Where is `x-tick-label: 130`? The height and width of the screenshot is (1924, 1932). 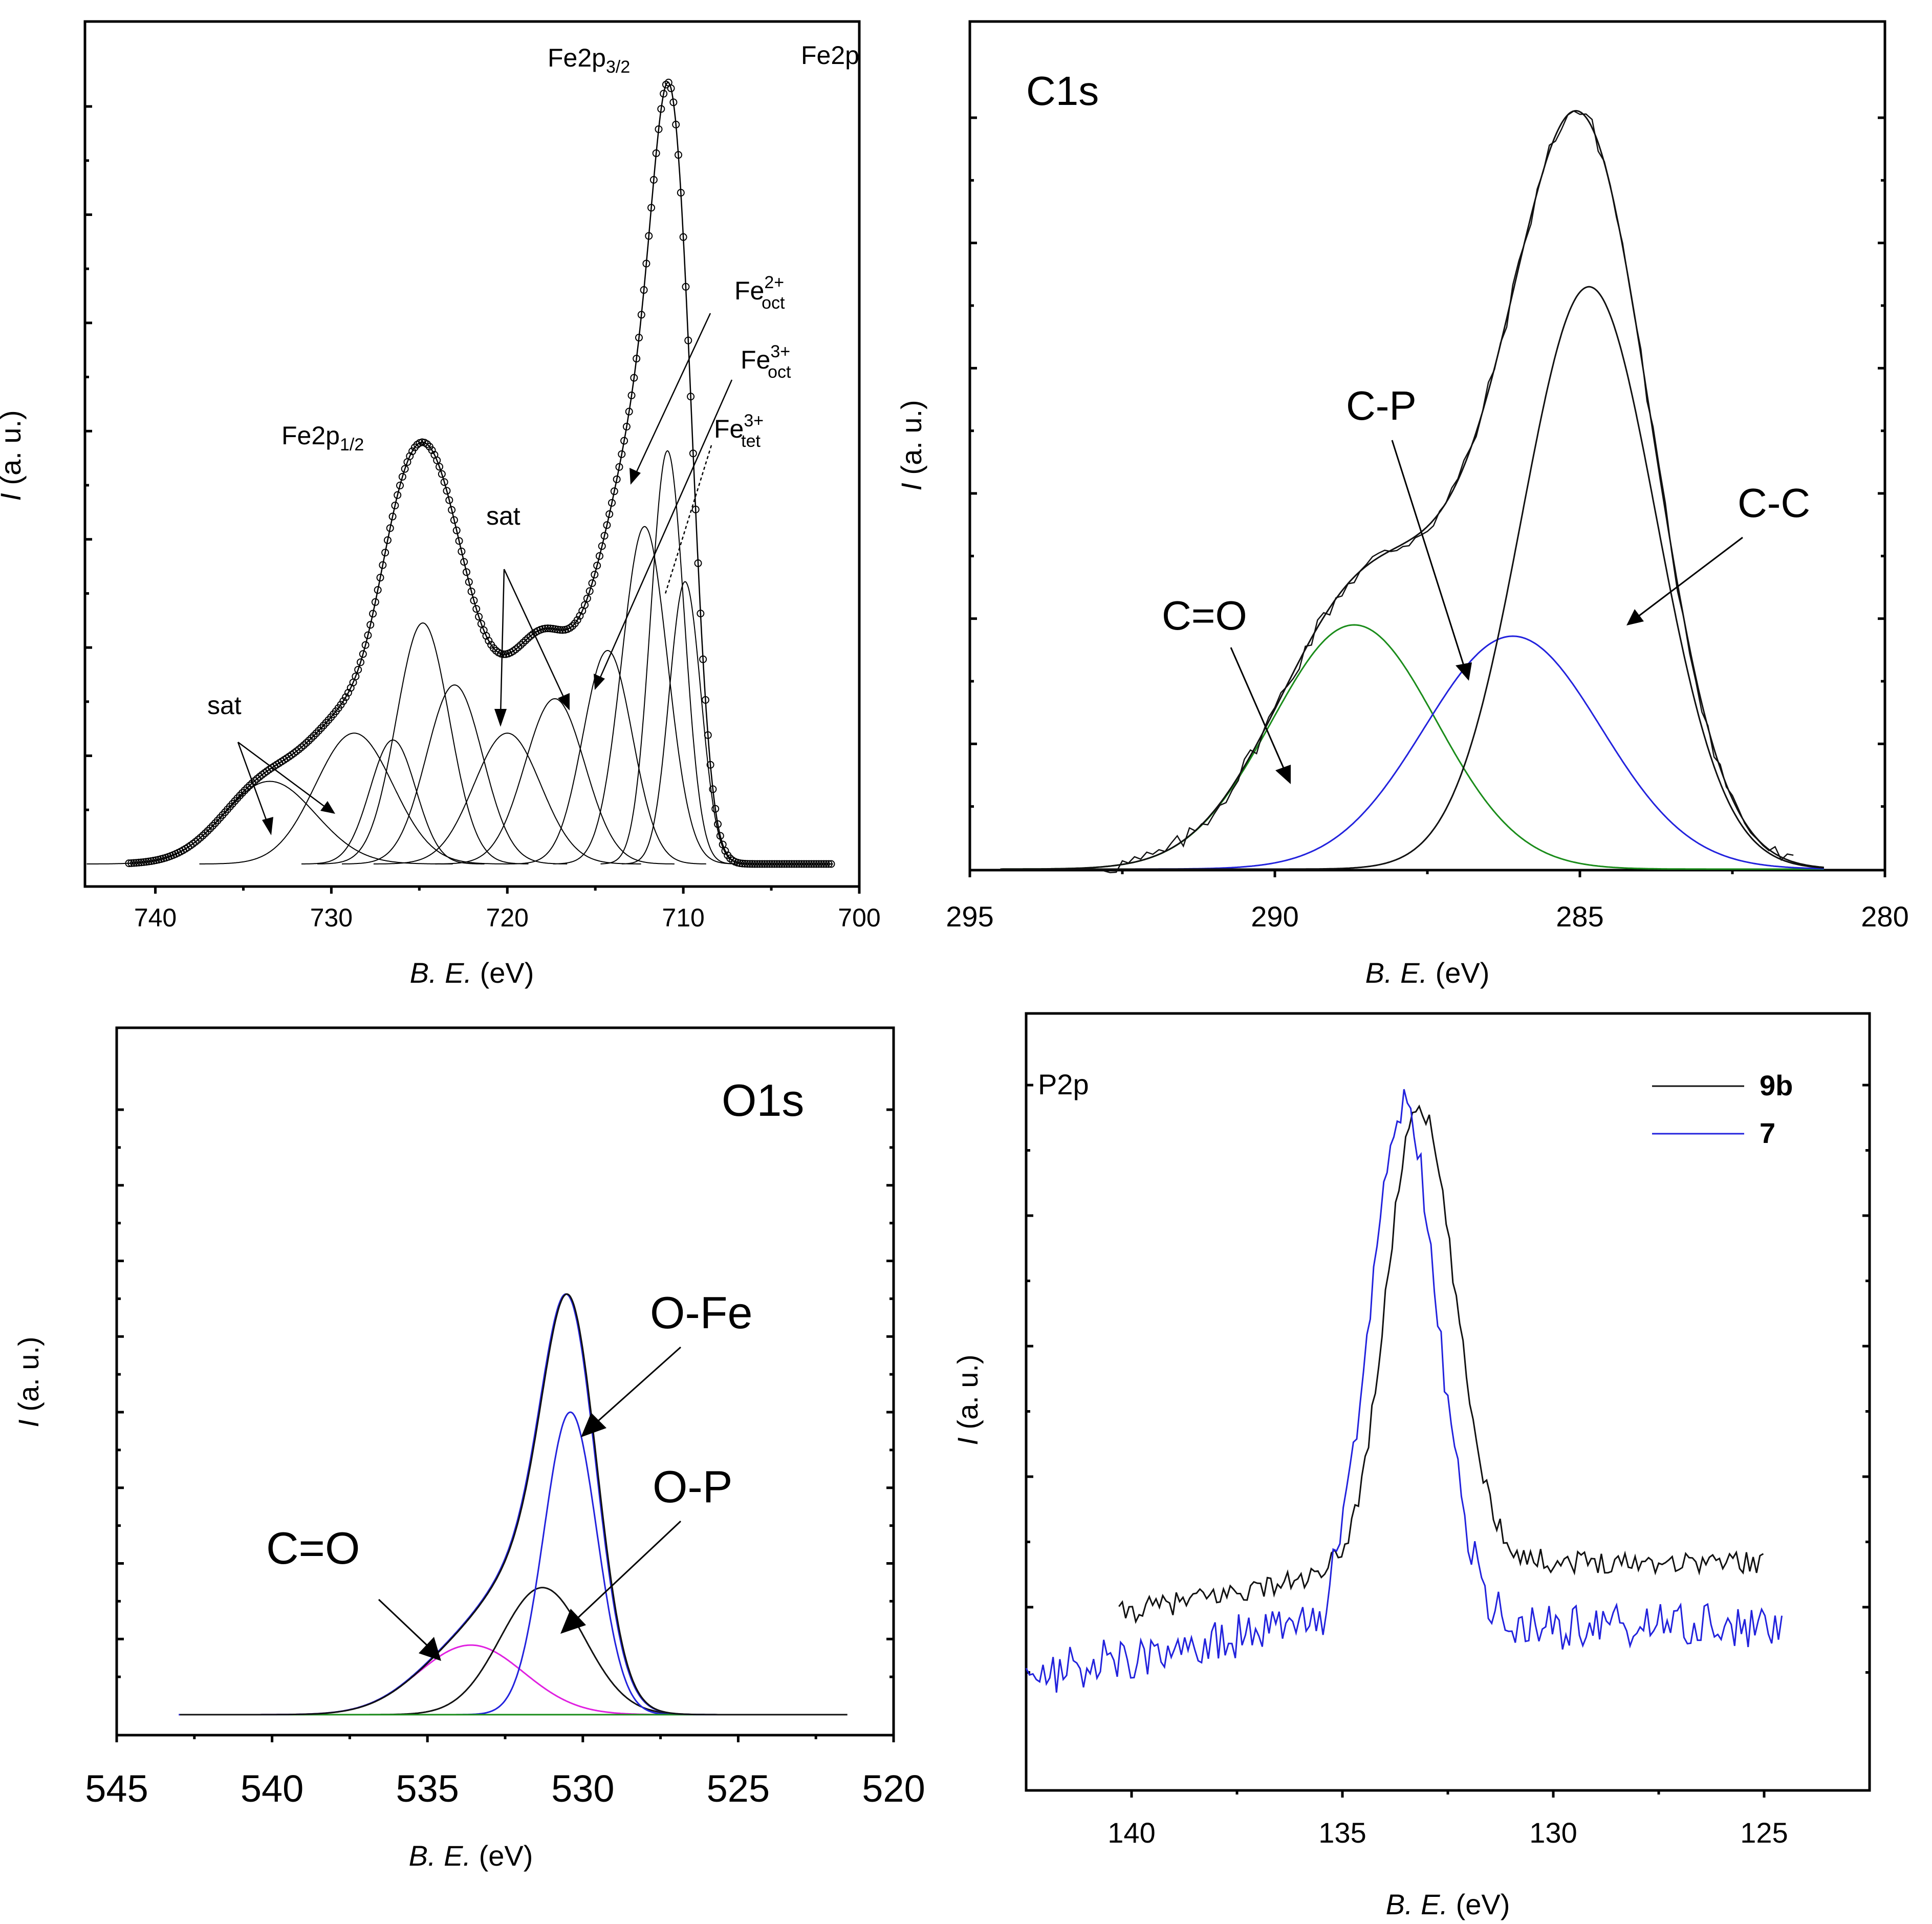
x-tick-label: 130 is located at coordinates (1553, 1833).